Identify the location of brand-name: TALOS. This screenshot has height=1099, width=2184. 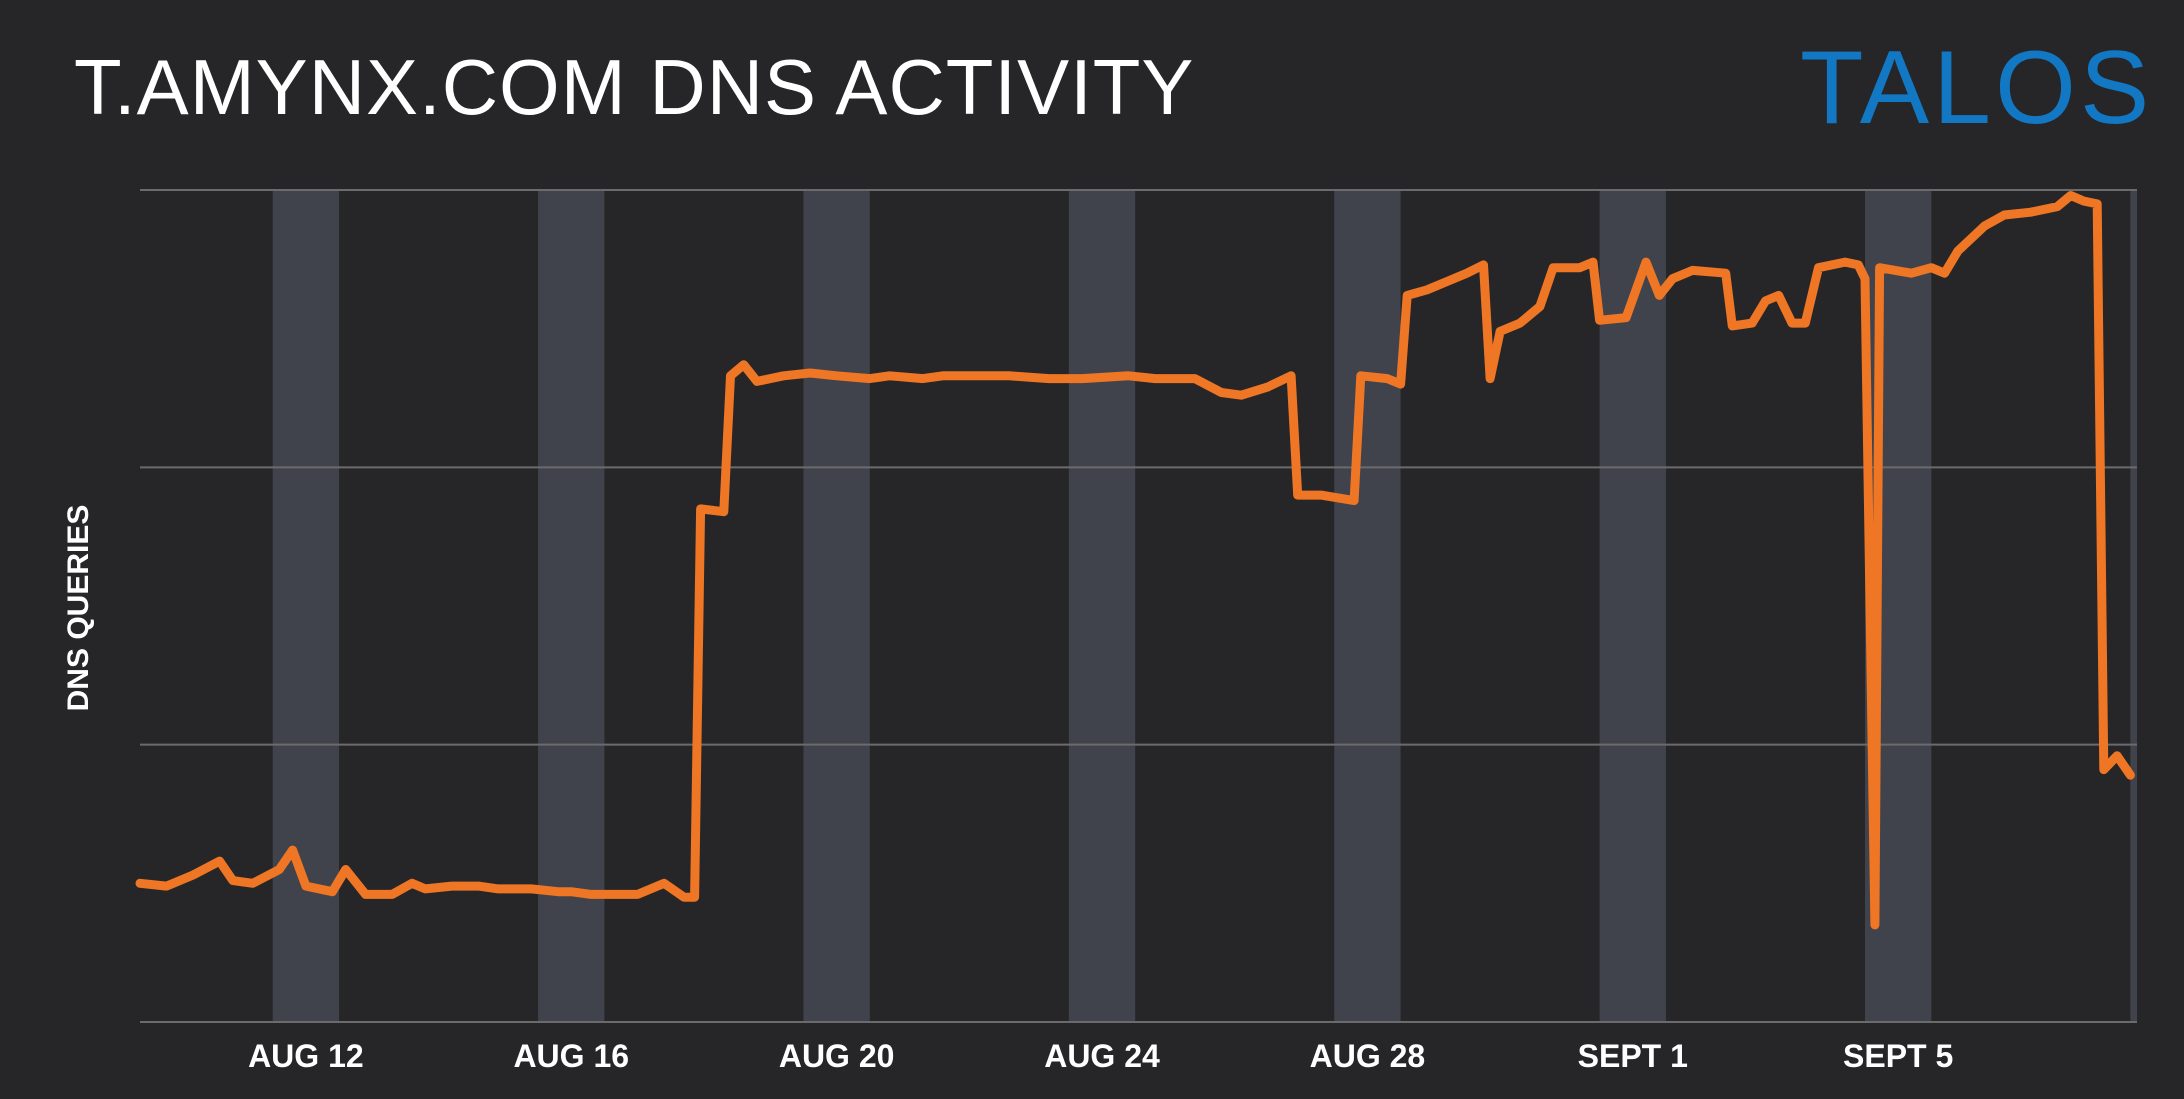
(1977, 88).